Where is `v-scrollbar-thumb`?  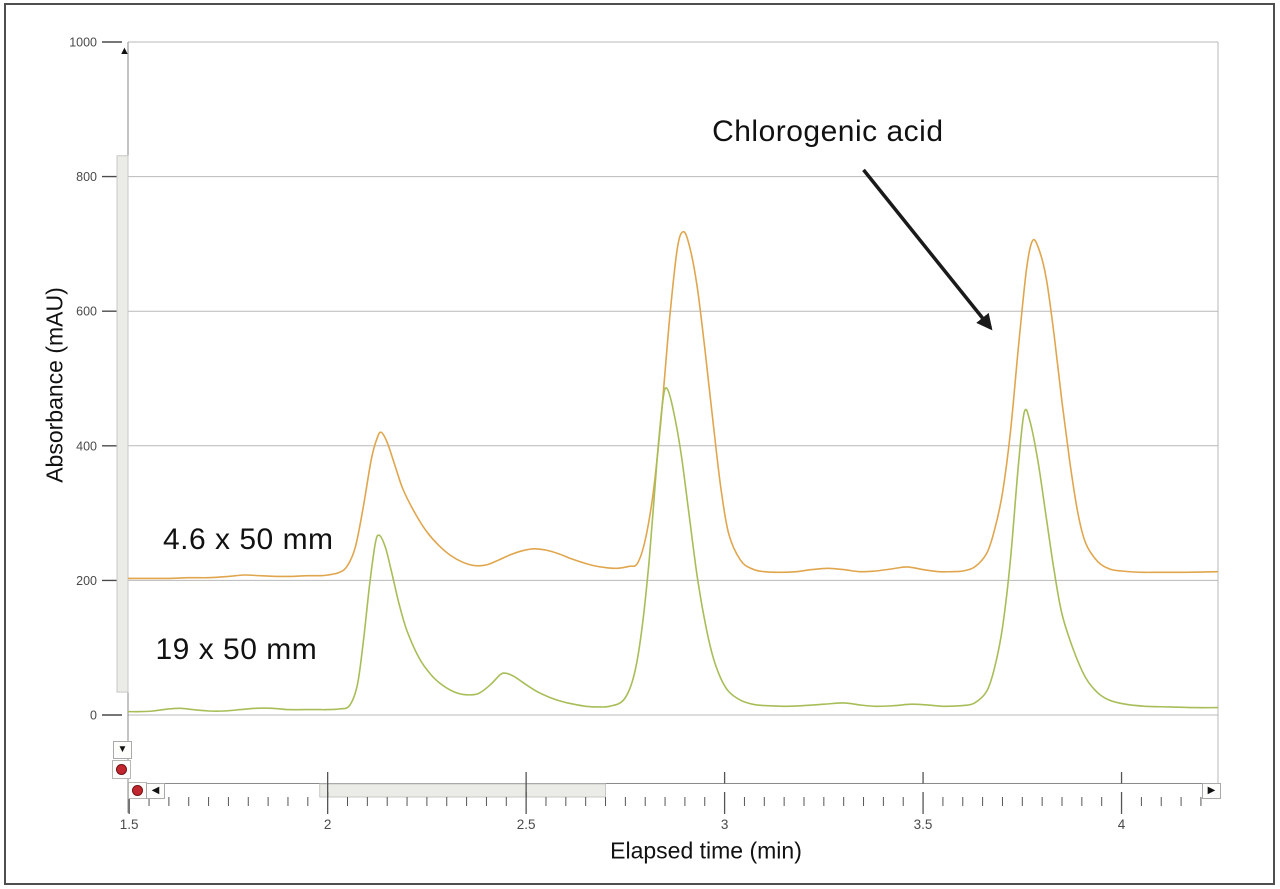 v-scrollbar-thumb is located at coordinates (122, 424).